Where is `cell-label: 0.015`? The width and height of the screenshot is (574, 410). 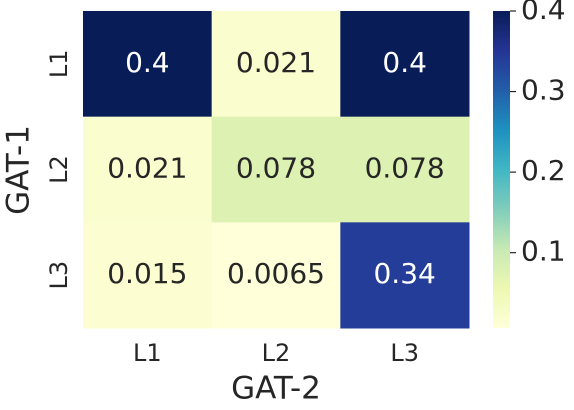 cell-label: 0.015 is located at coordinates (147, 273).